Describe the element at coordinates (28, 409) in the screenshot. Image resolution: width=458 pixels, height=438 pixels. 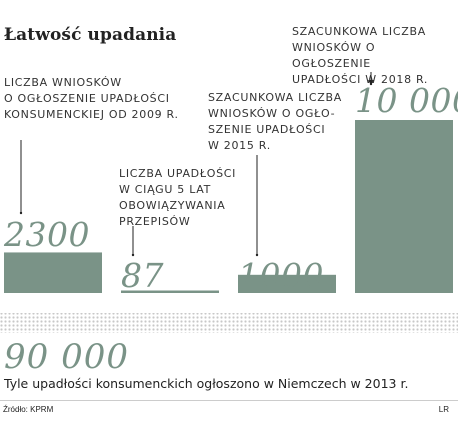
I see `source-note: Źródło: KPRM` at that location.